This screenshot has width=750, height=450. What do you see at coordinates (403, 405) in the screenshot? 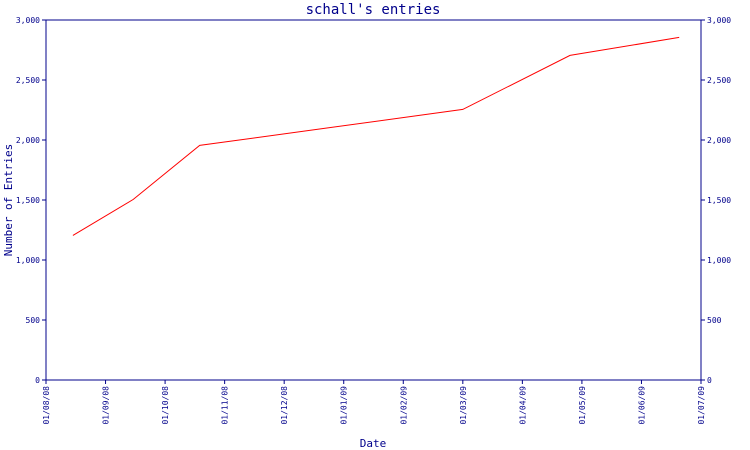
I see `x-tick-label: 01/02/09` at bounding box center [403, 405].